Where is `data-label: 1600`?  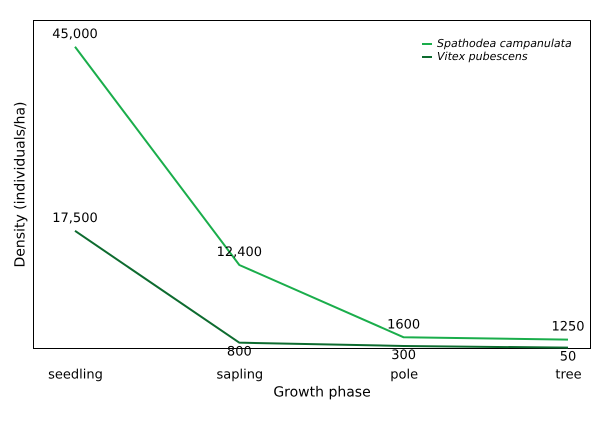 data-label: 1600 is located at coordinates (403, 324).